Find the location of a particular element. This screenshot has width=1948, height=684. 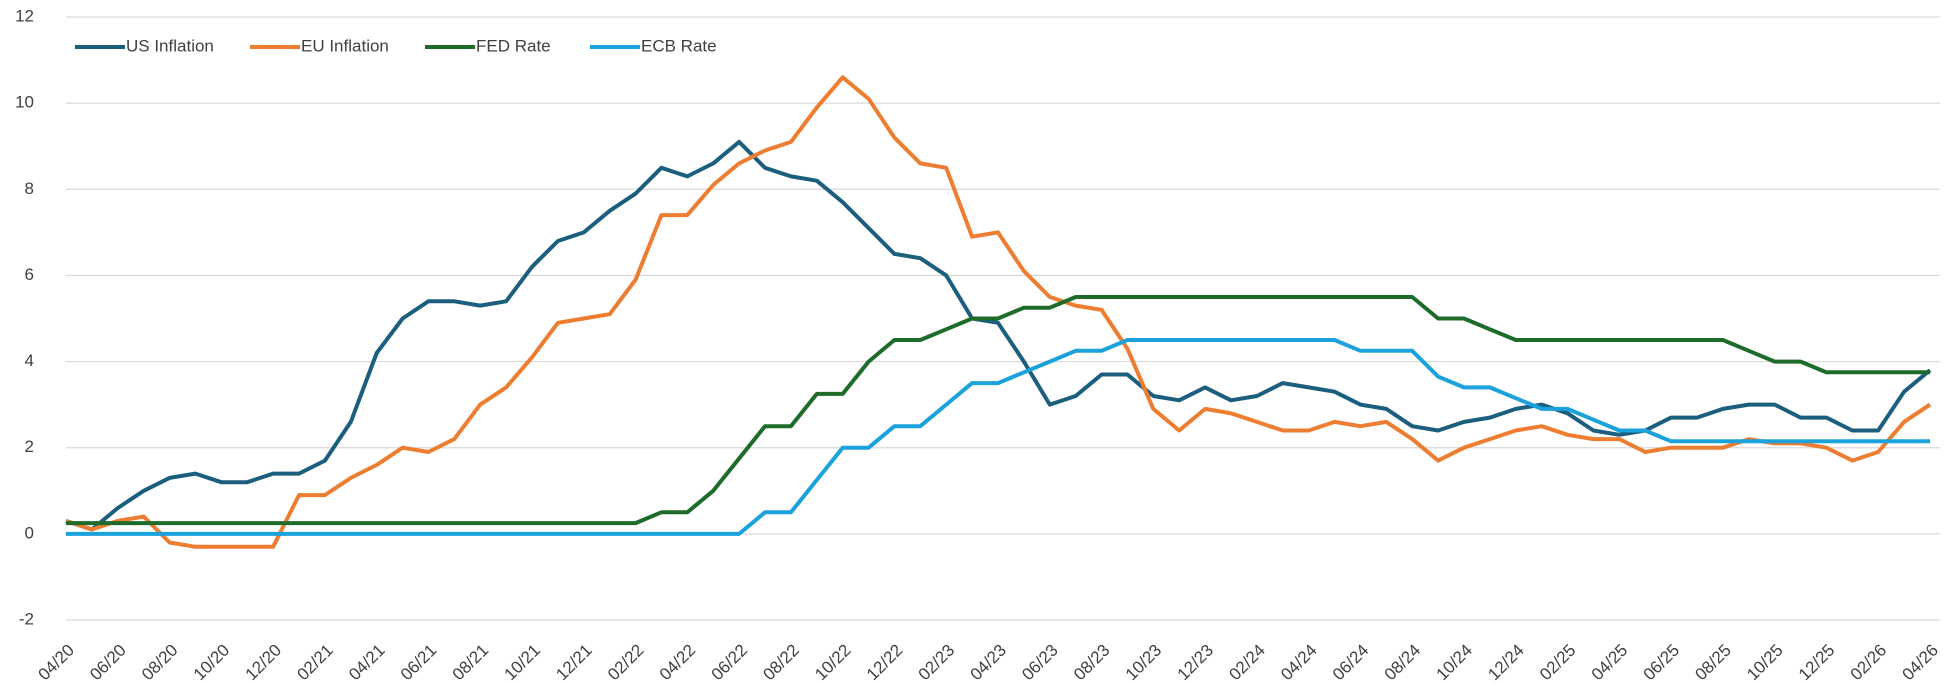

legend-label: ECB Rate is located at coordinates (679, 45).